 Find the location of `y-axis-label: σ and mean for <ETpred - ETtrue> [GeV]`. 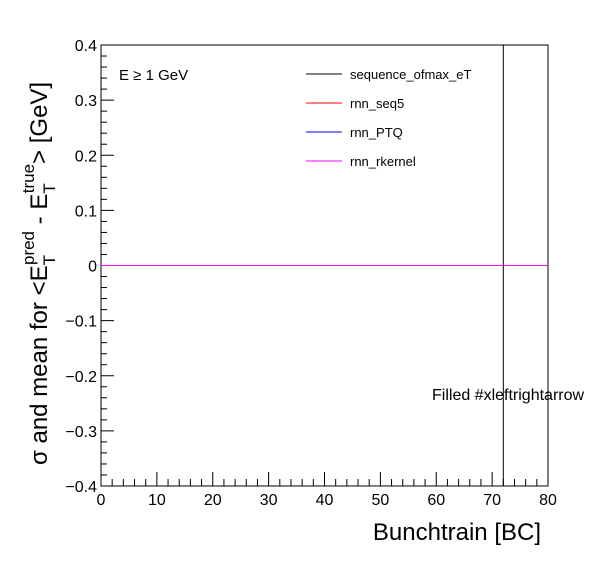

y-axis-label: σ and mean for <ETpred - ETtrue> [GeV] is located at coordinates (39, 273).